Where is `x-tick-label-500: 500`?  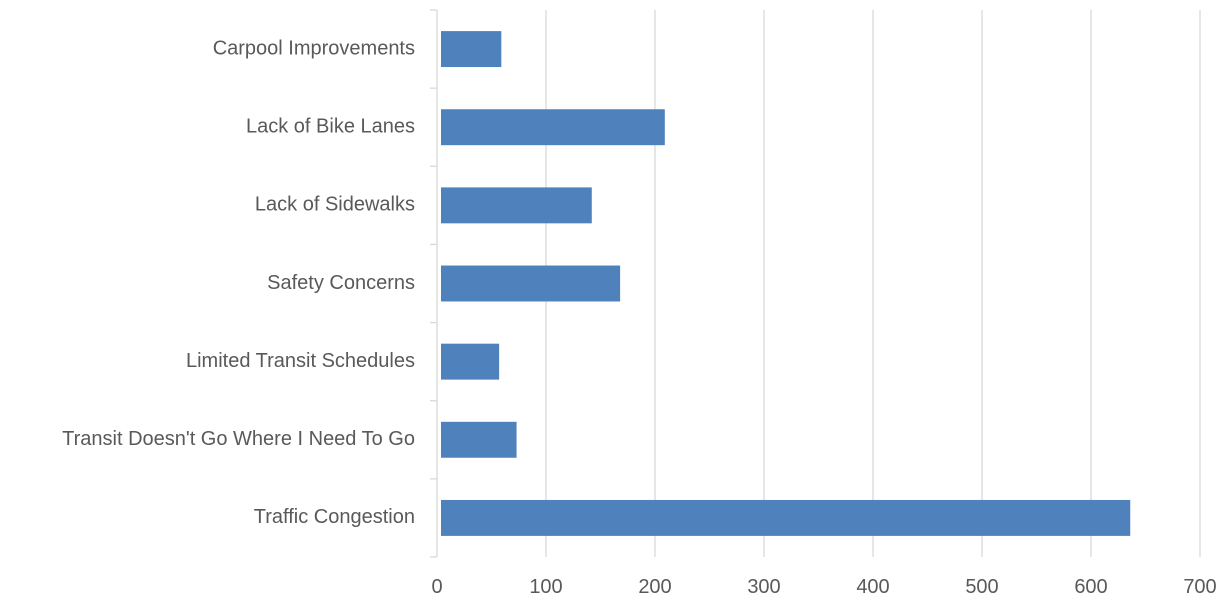
x-tick-label-500: 500 is located at coordinates (981, 587).